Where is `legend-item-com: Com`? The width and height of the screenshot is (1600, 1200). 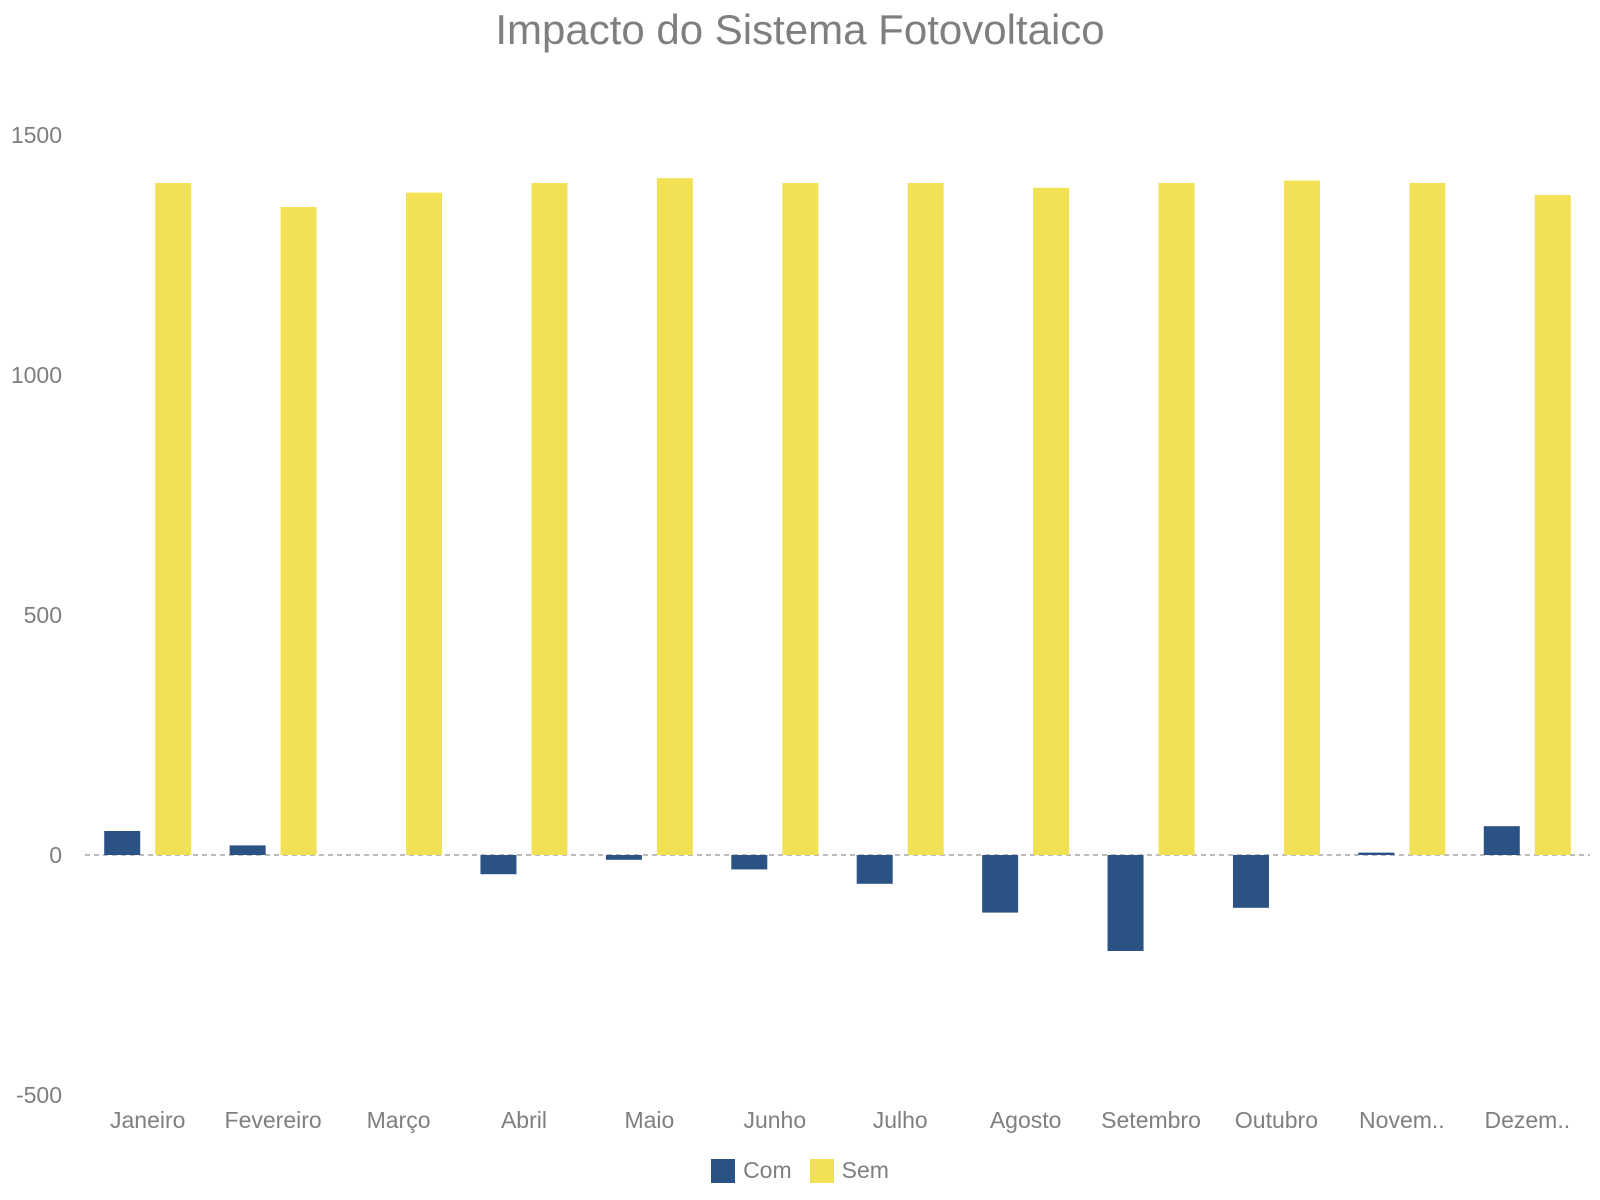
legend-item-com: Com is located at coordinates (751, 1170).